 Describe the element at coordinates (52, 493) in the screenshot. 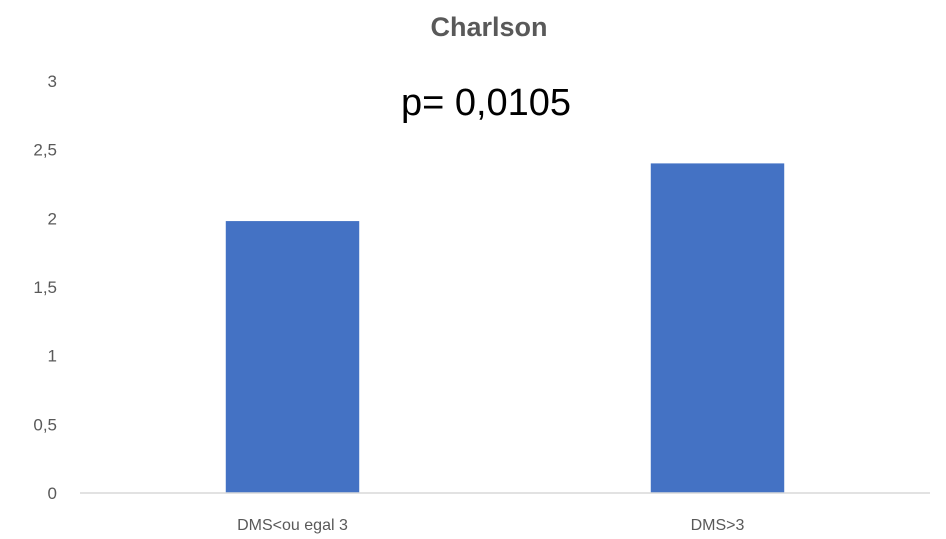

I see `y-tick-label: 0` at that location.